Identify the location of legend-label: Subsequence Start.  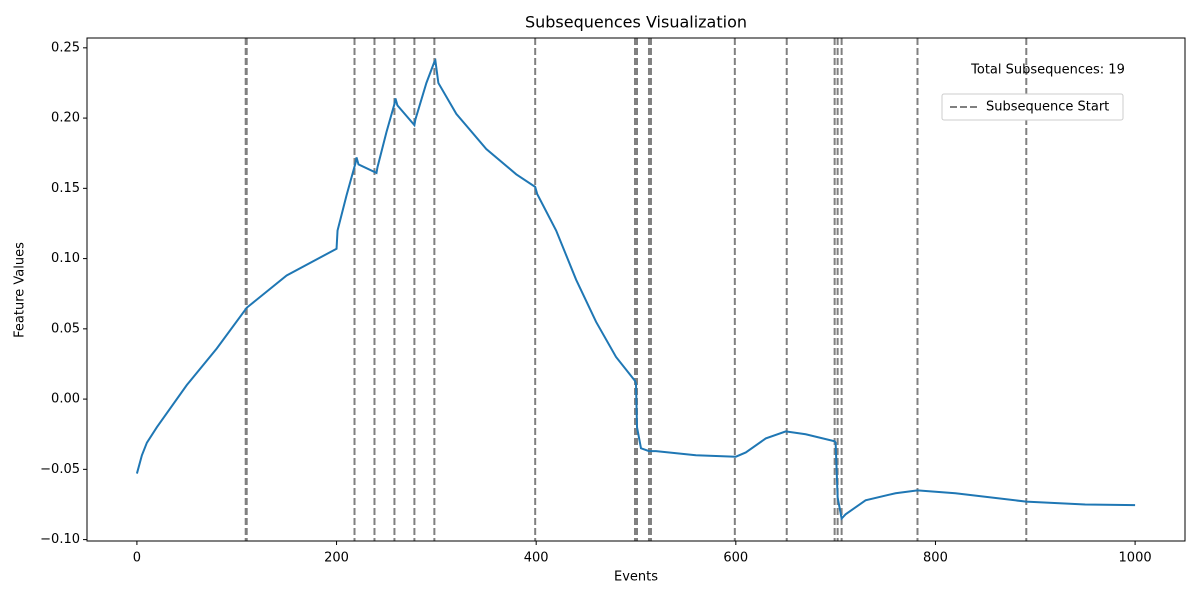
(1047, 107).